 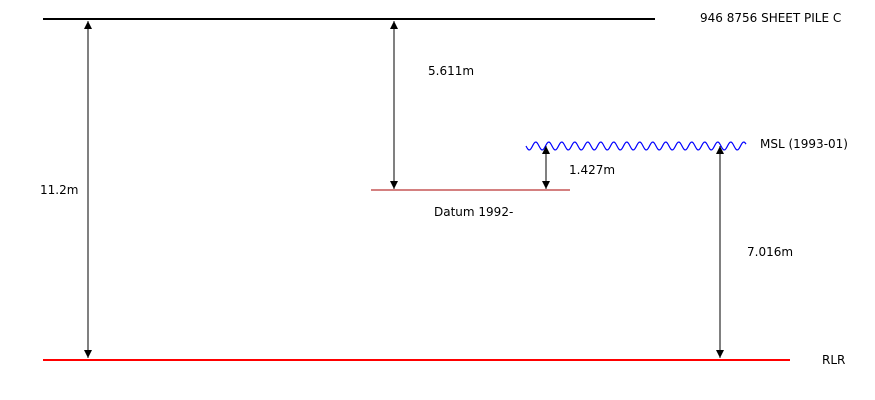 What do you see at coordinates (770, 18) in the screenshot?
I see `benchmark-label: 946 8756 SHEET PILE C` at bounding box center [770, 18].